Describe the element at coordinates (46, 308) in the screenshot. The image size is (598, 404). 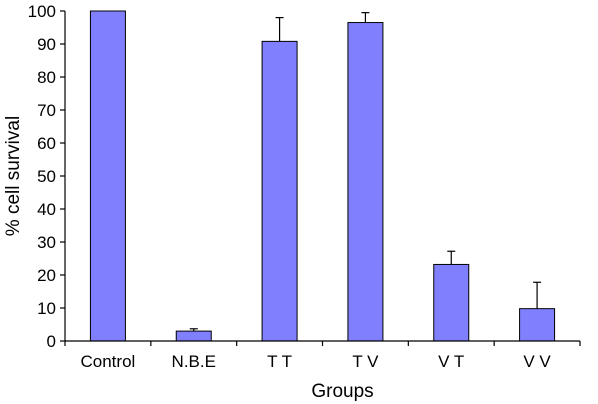
I see `y-tick-label: 10` at that location.